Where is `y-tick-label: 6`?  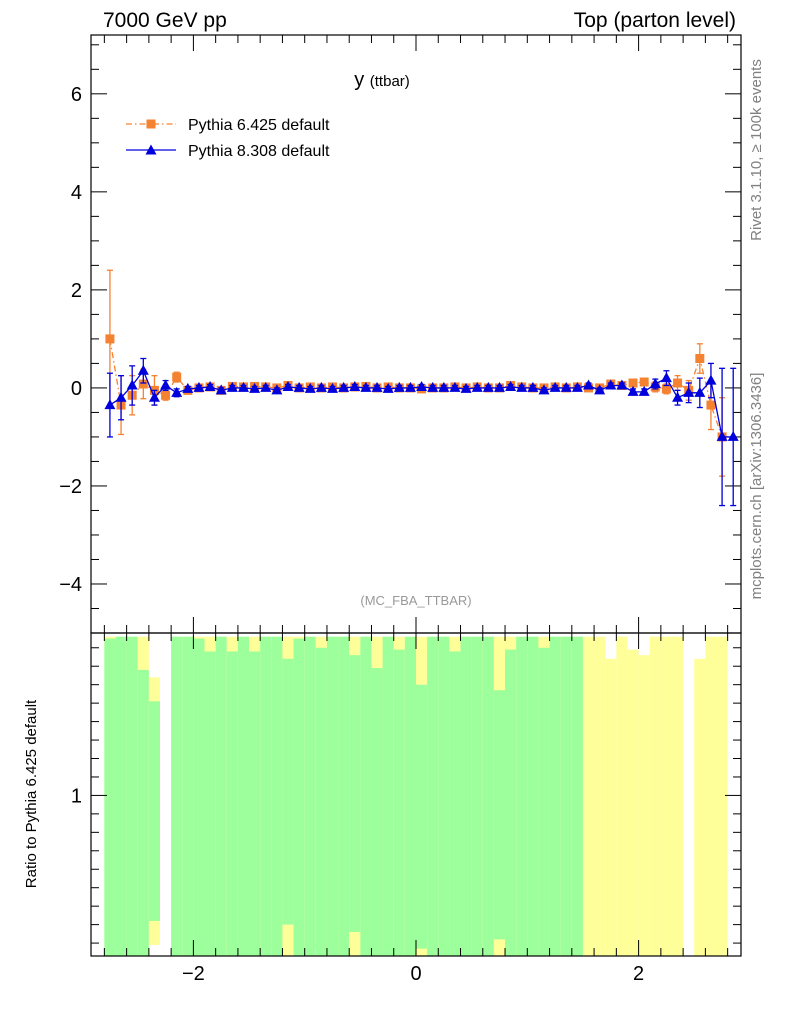
y-tick-label: 6 is located at coordinates (76, 95).